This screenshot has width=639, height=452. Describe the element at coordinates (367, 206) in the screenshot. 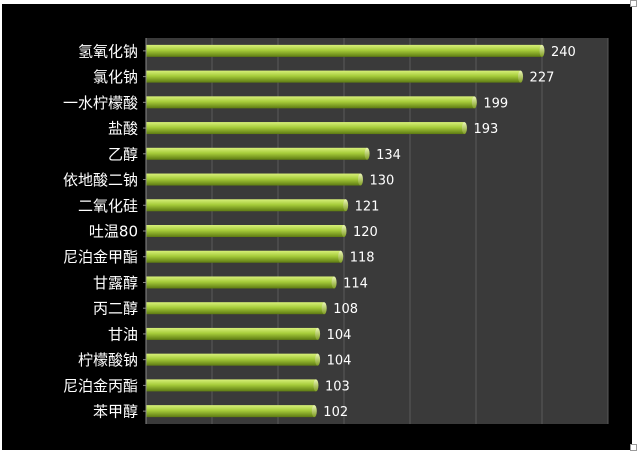

I see `data-label: 121` at that location.